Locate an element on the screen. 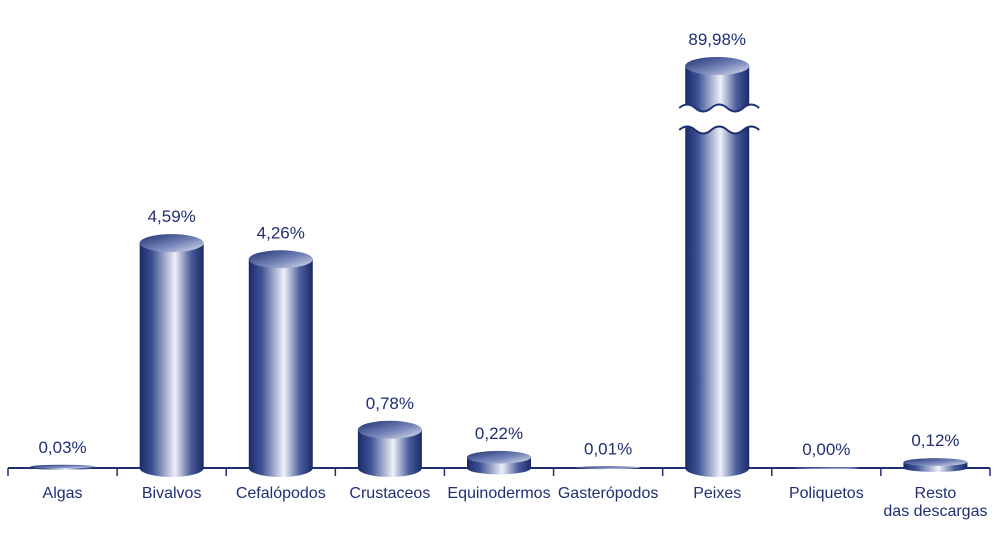  value-label: 0,00% is located at coordinates (826, 449).